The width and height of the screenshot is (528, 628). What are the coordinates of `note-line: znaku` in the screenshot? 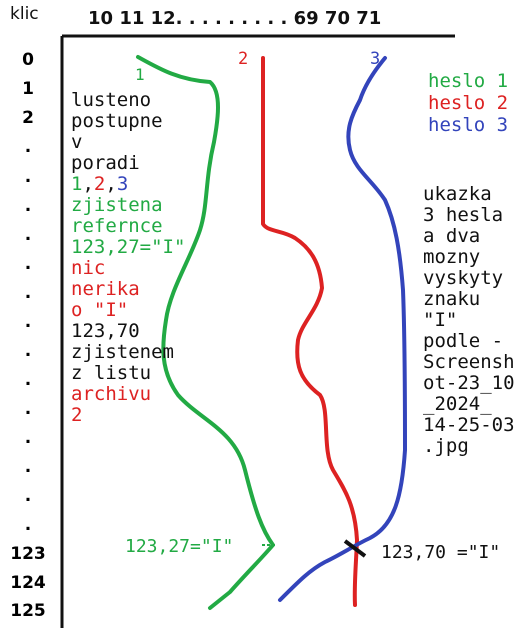 It's located at (452, 299).